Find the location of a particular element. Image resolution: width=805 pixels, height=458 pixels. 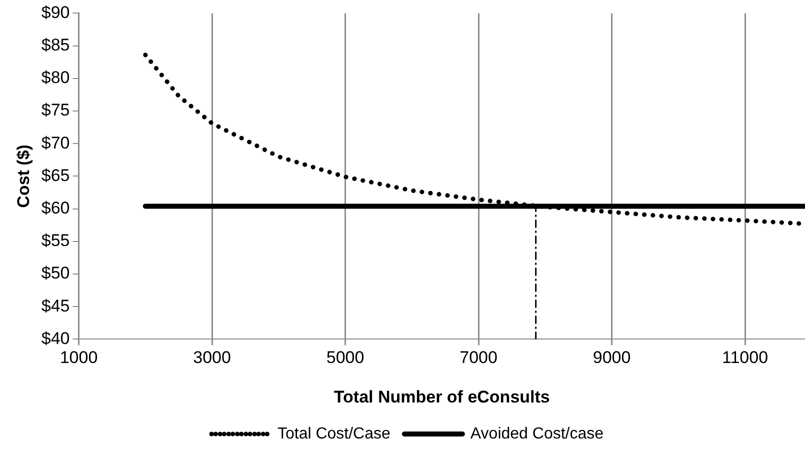

x-tick-label: 11000 is located at coordinates (745, 358).